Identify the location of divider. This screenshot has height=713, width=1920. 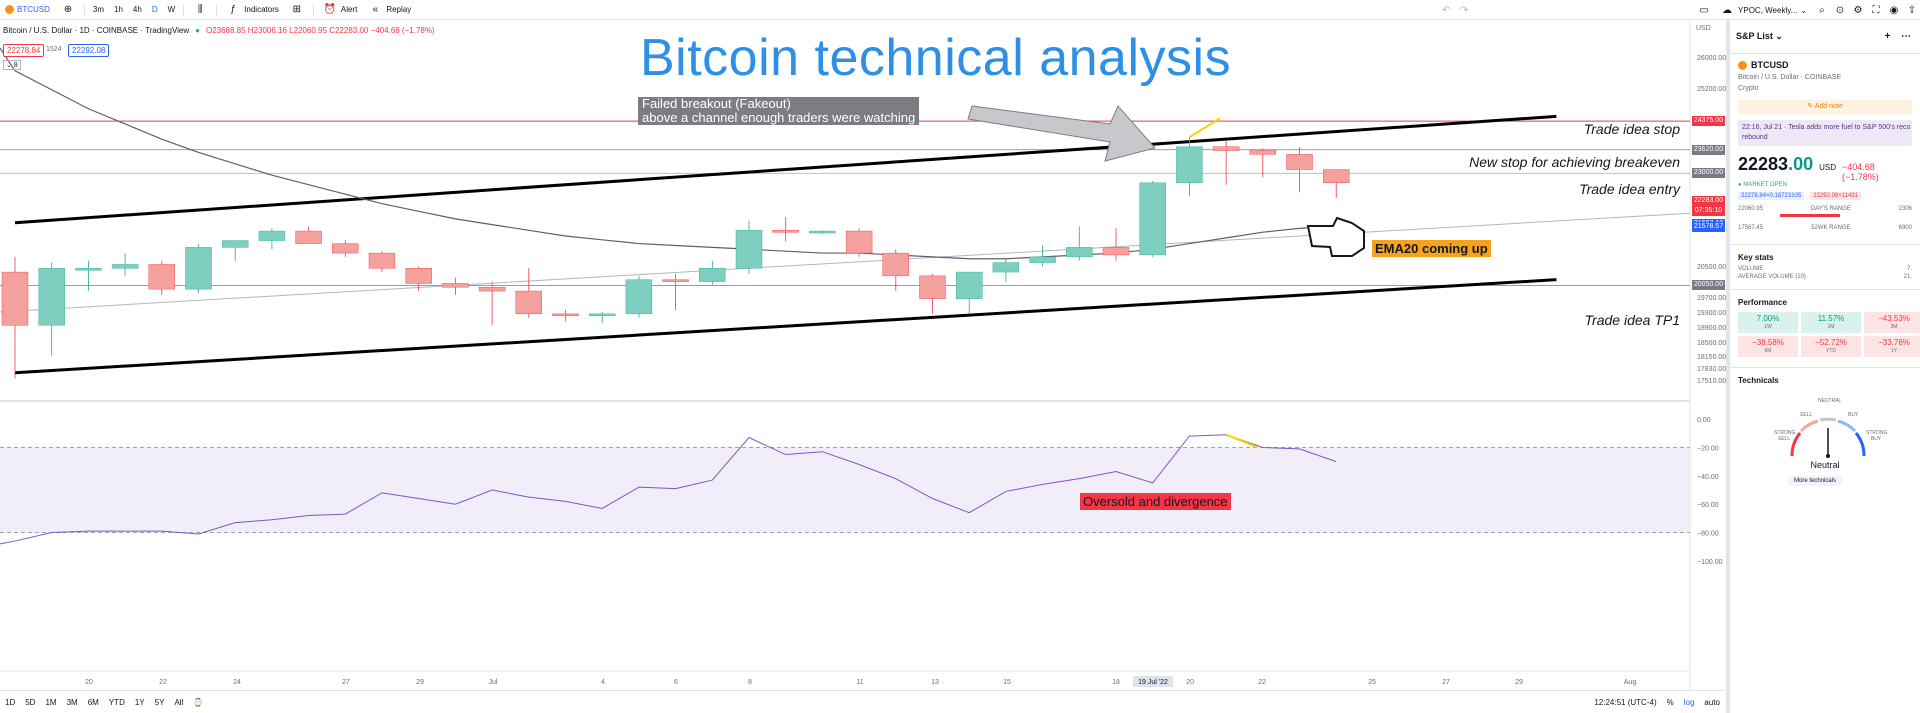
(84, 9).